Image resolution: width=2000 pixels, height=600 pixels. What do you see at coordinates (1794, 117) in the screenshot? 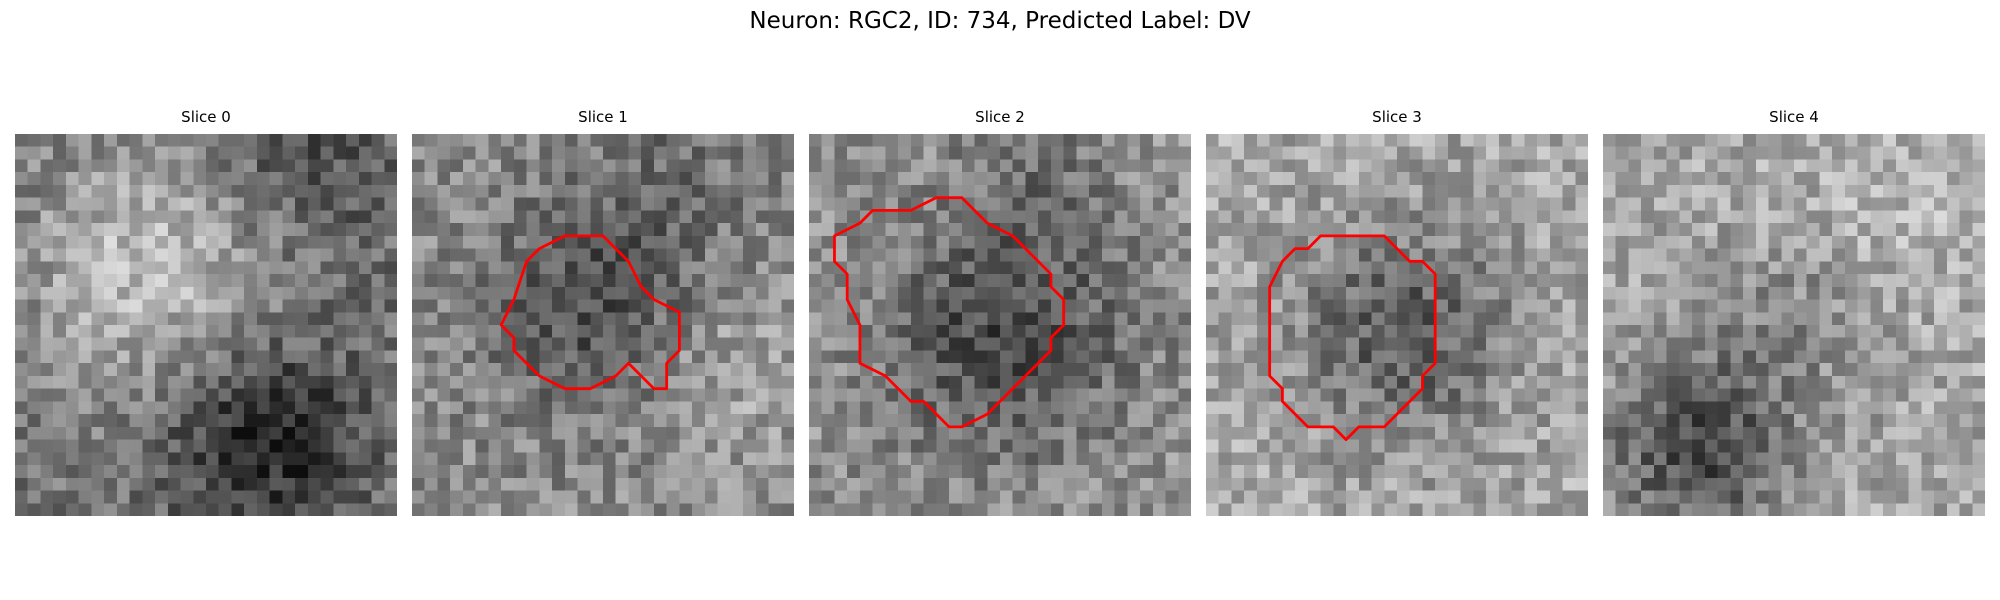
I see `slice-title: Slice 4` at bounding box center [1794, 117].